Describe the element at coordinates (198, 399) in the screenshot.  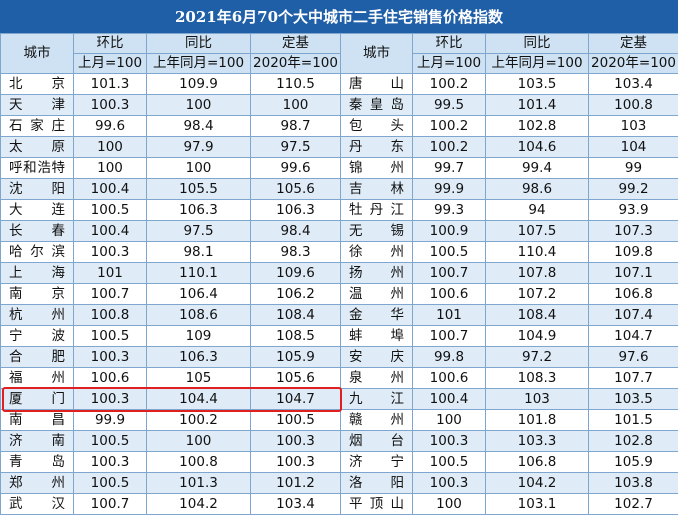
I see `value-cell: 104.4` at that location.